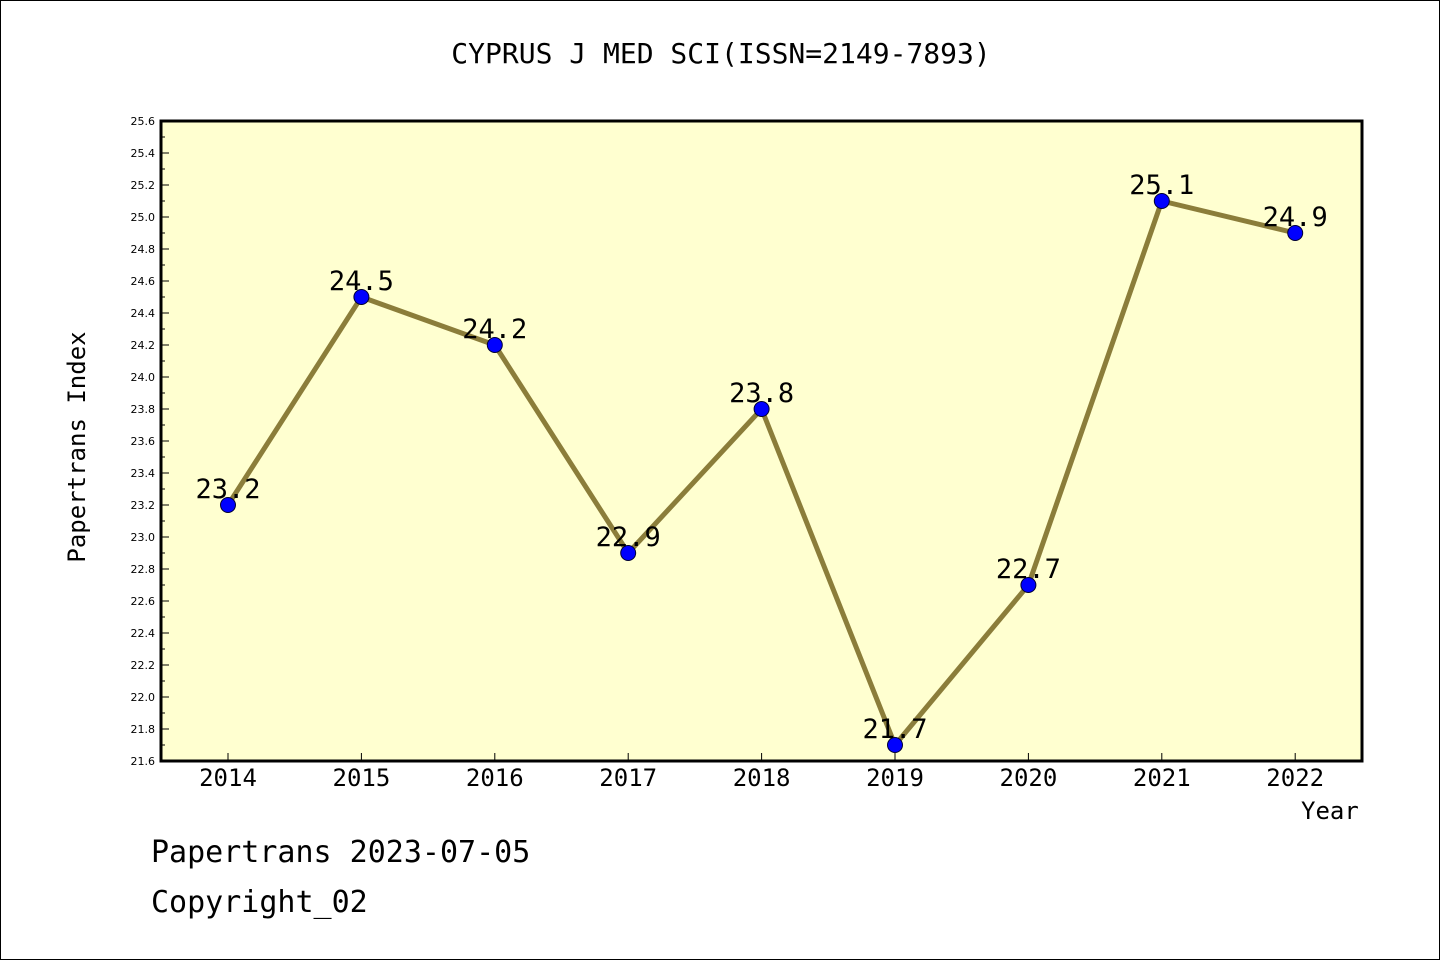  I want to click on data-label: 24.2, so click(494, 329).